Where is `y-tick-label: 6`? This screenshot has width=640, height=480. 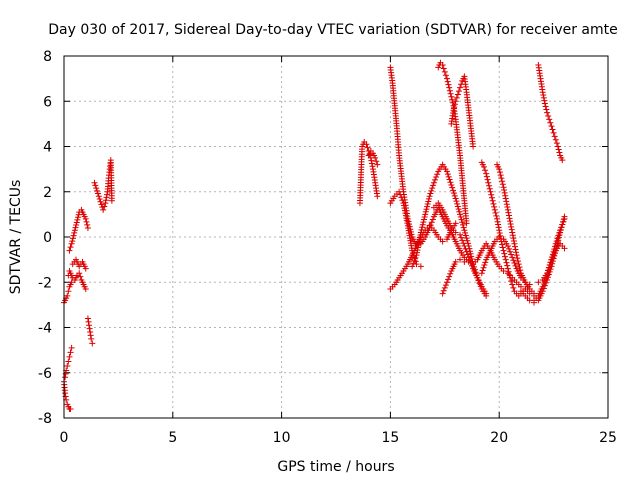
y-tick-label: 6 is located at coordinates (47, 102).